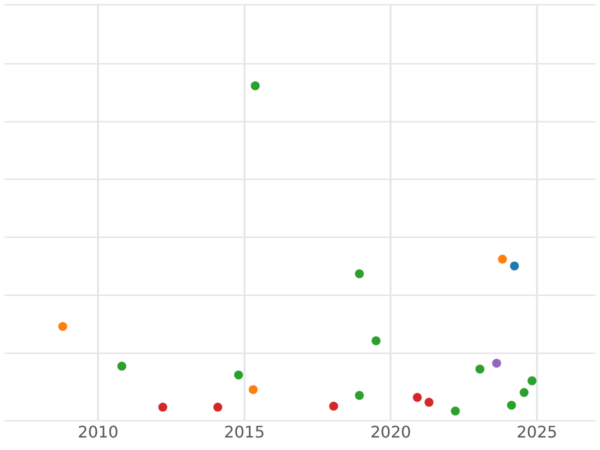  What do you see at coordinates (244, 432) in the screenshot?
I see `x-tick-label: 2015` at bounding box center [244, 432].